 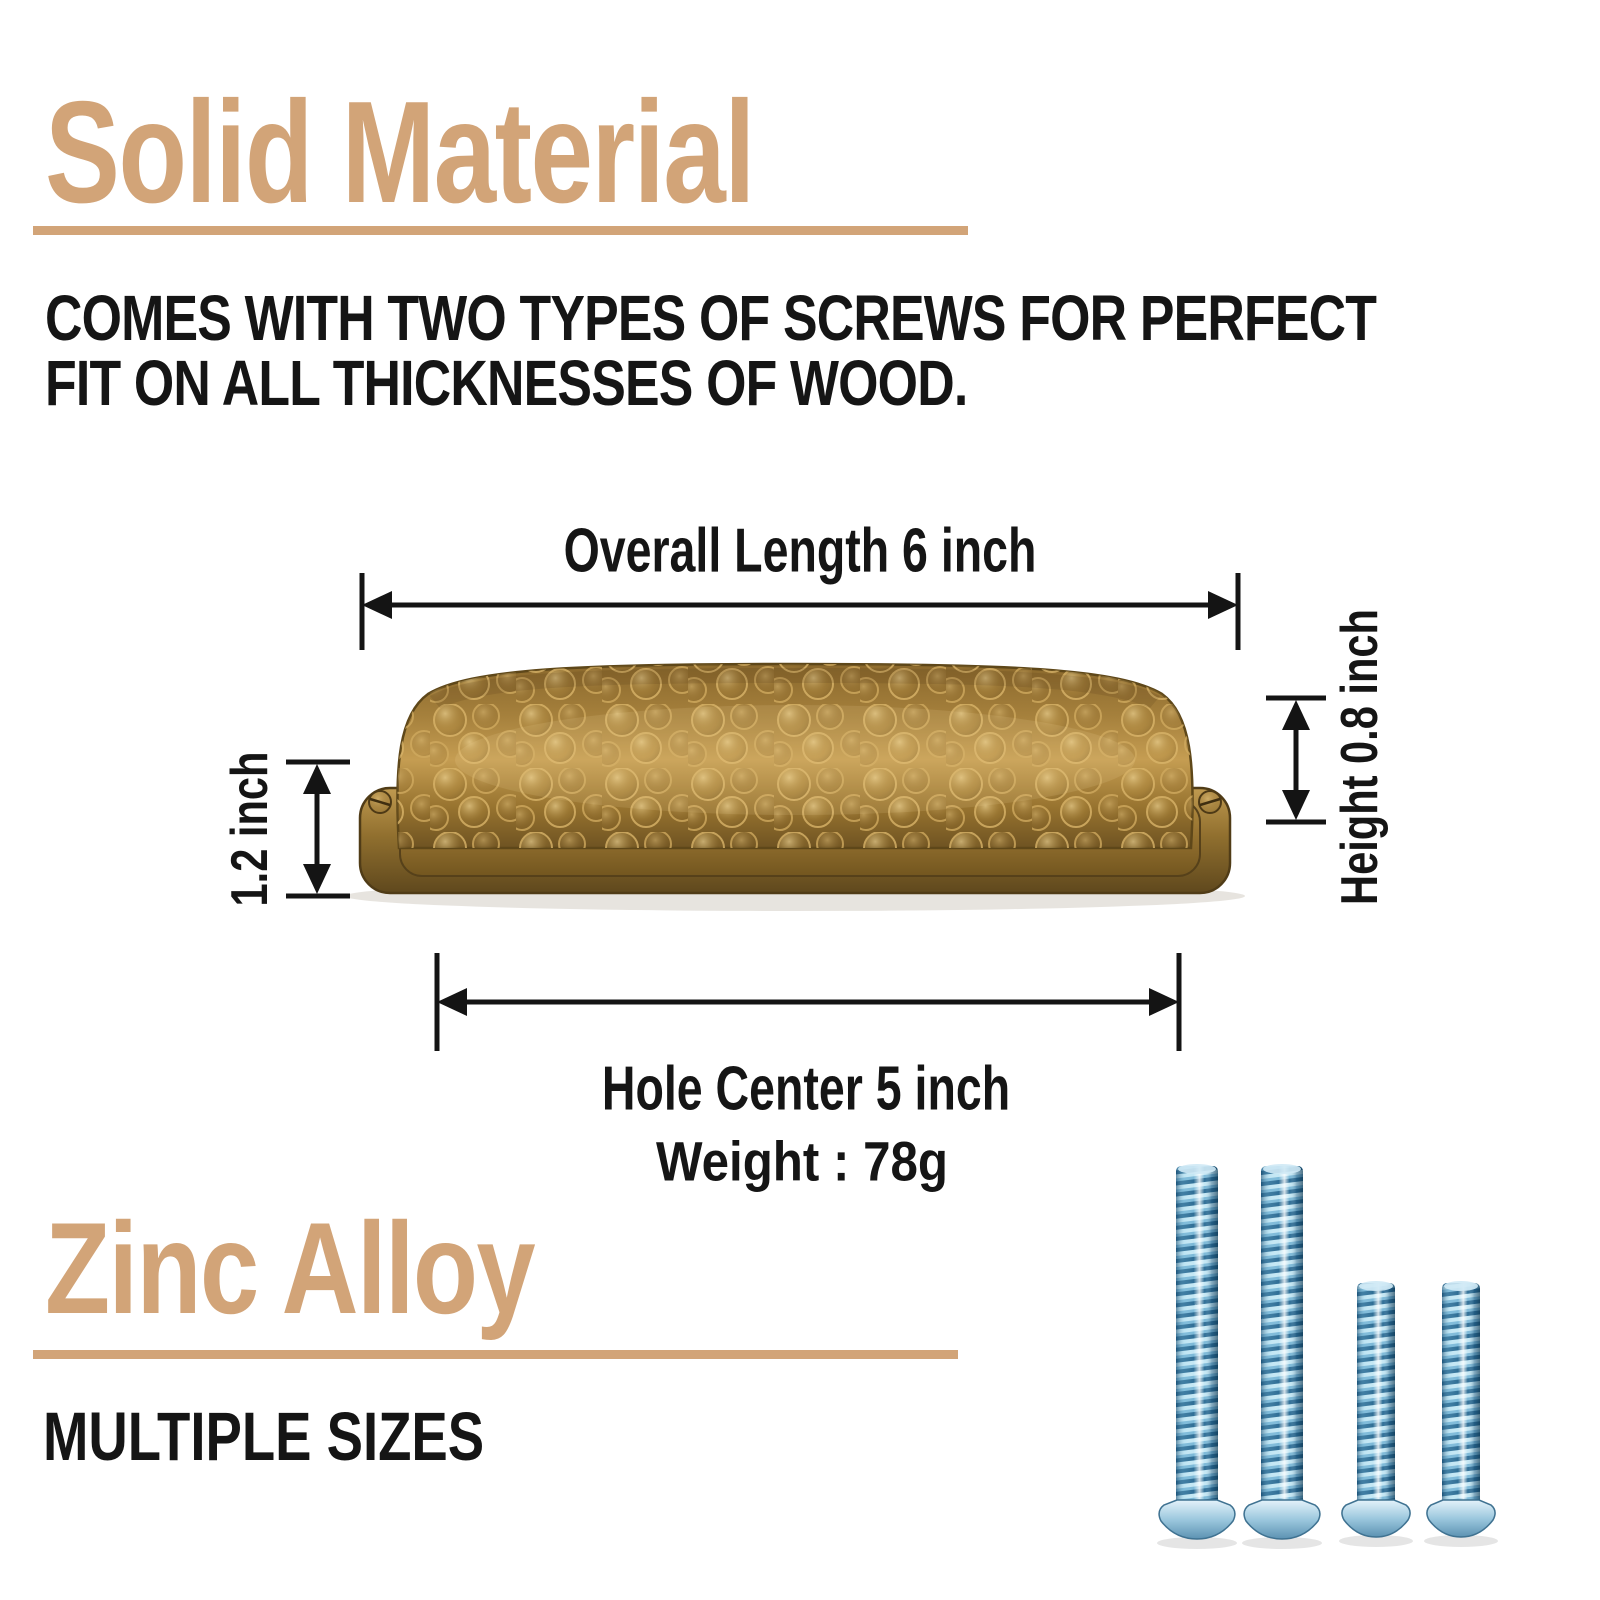 What do you see at coordinates (1327, 1356) in the screenshot?
I see `screws-image` at bounding box center [1327, 1356].